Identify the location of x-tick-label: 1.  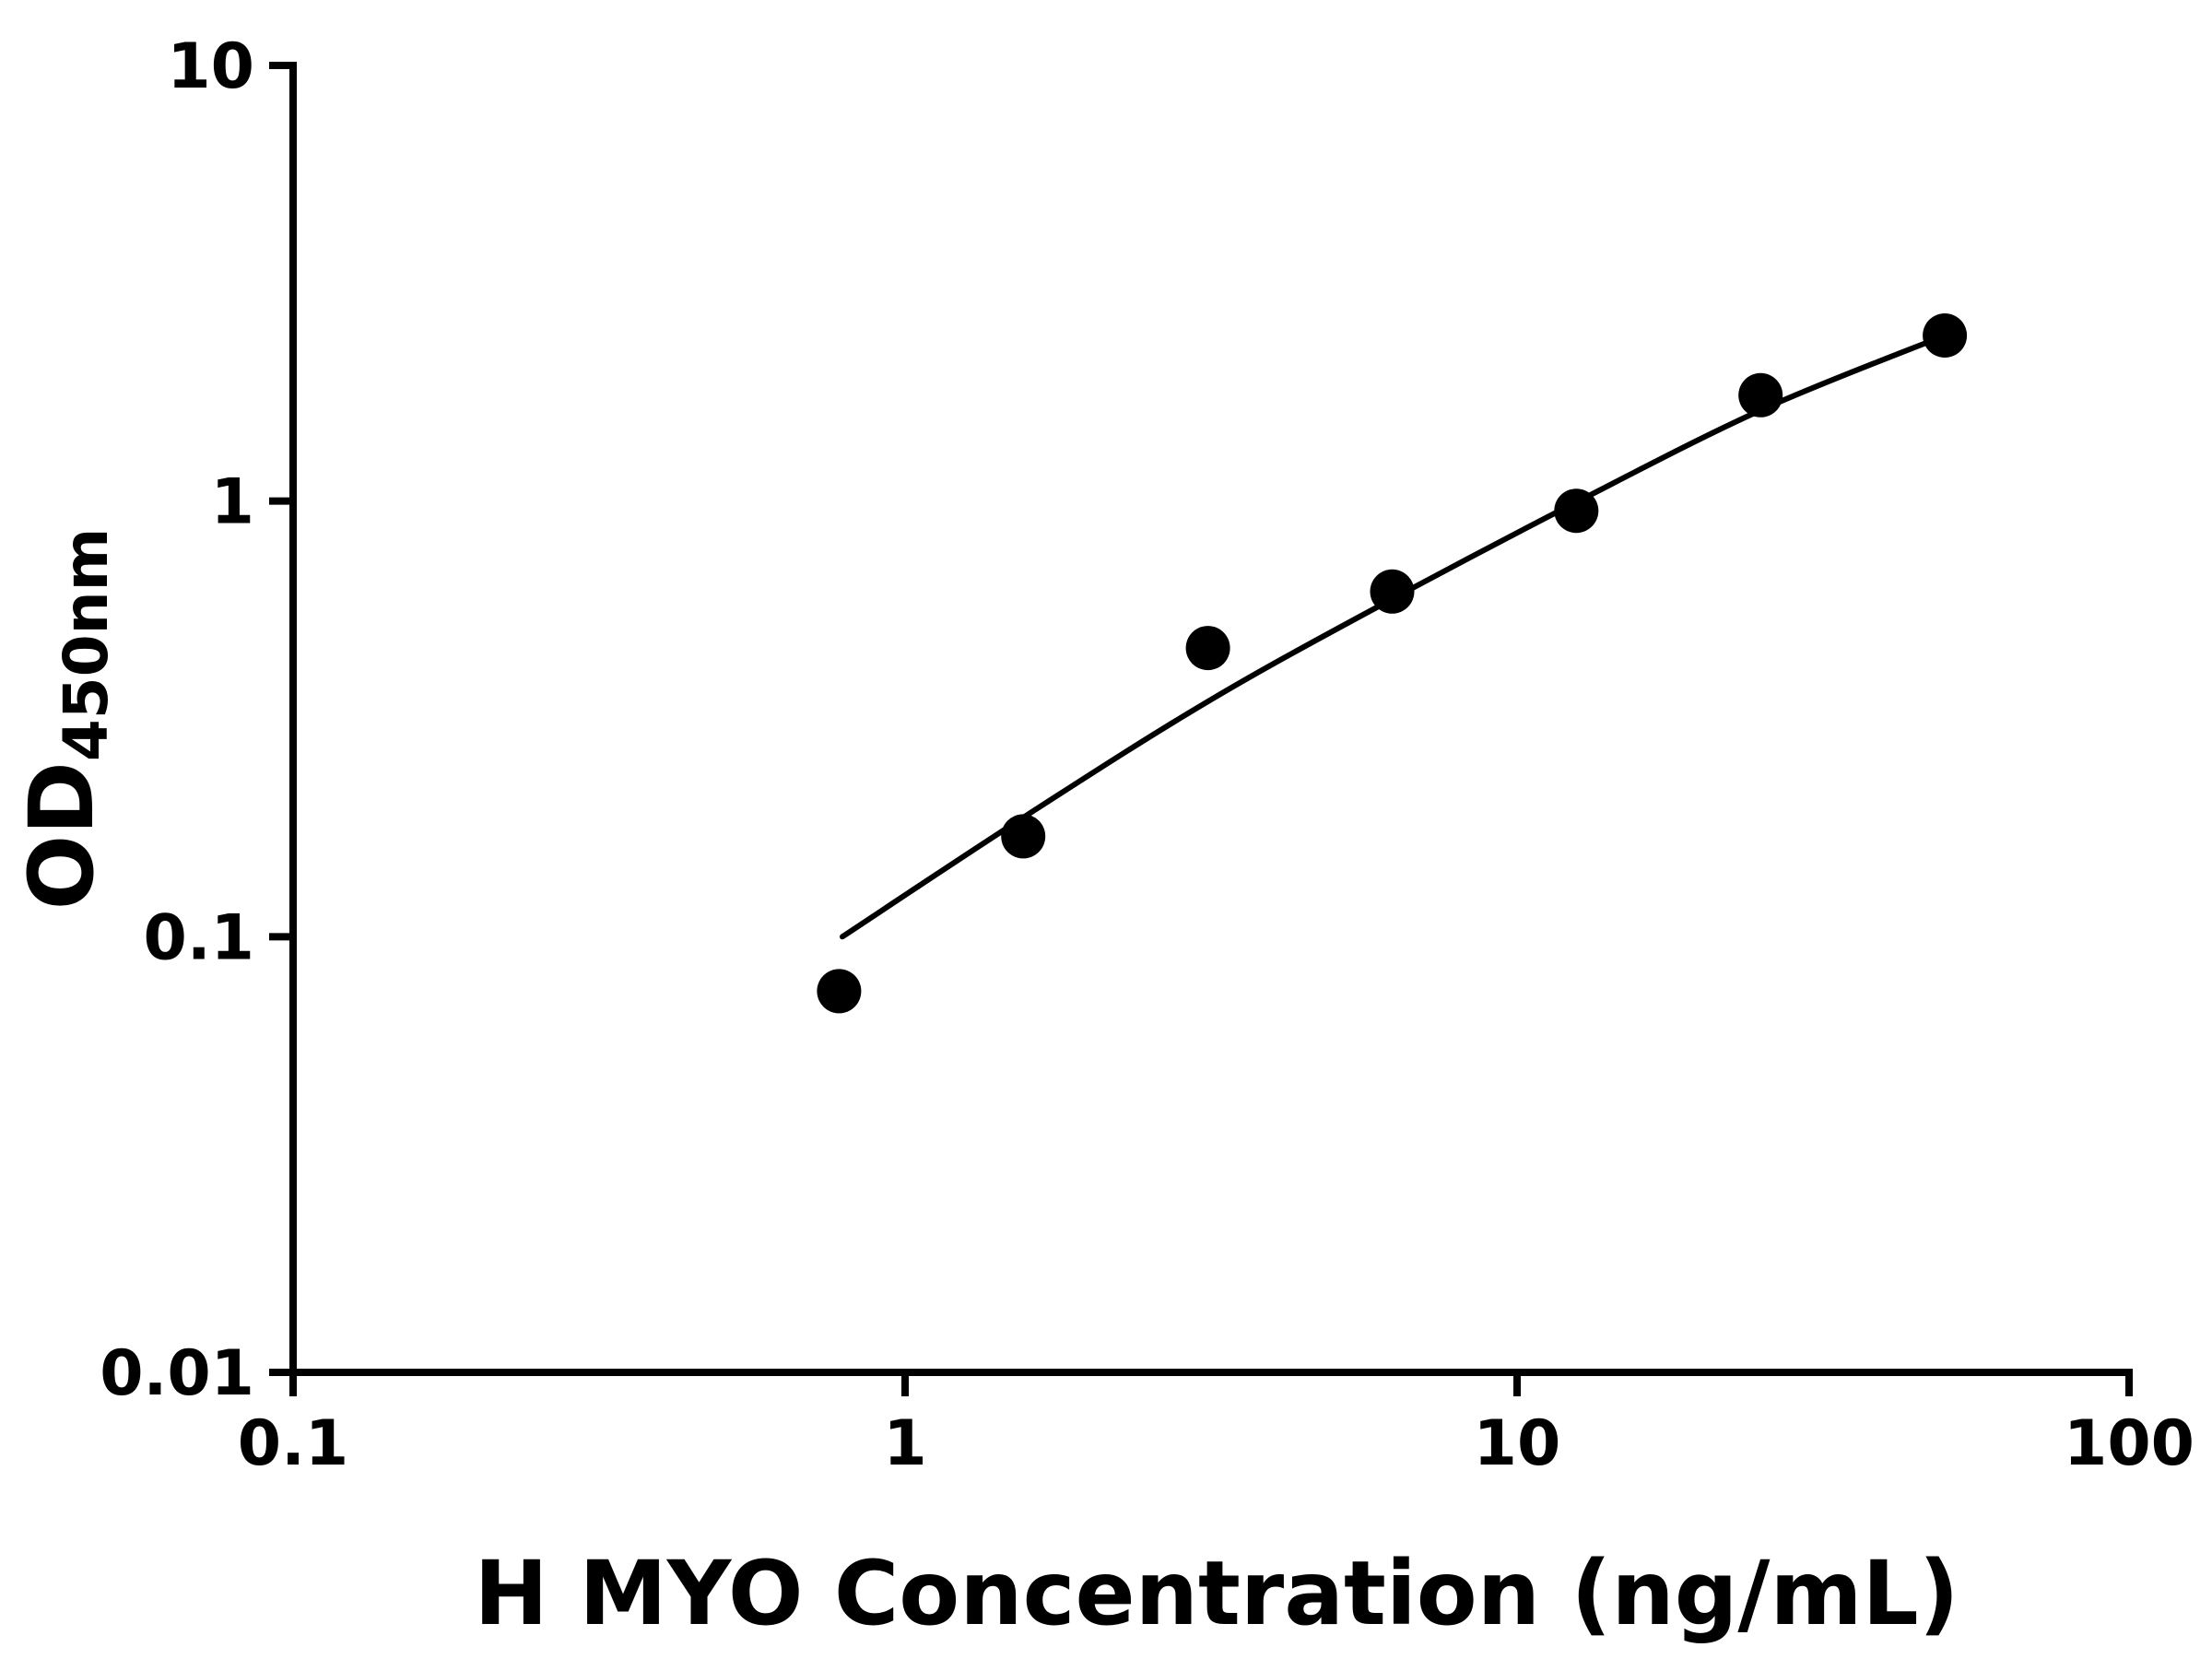
(904, 1443).